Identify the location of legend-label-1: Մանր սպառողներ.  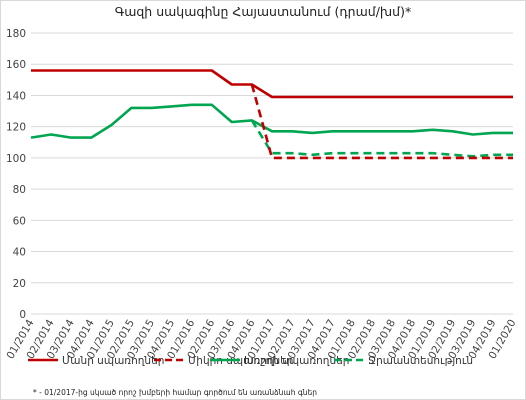
(113, 361).